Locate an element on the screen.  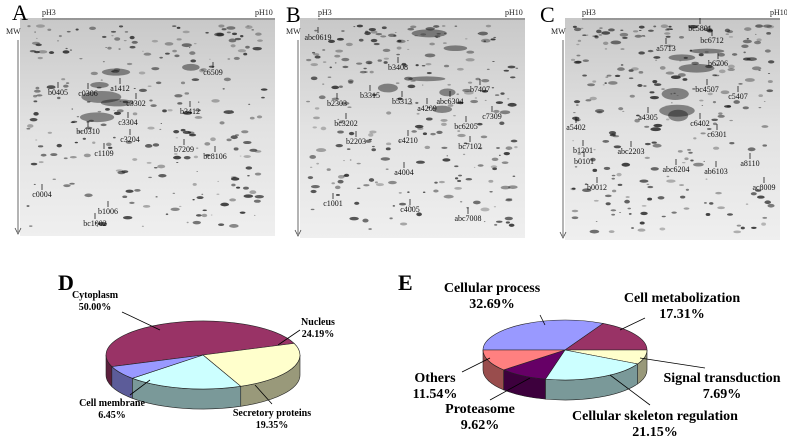
value-label: 7.69% is located at coordinates (722, 394).